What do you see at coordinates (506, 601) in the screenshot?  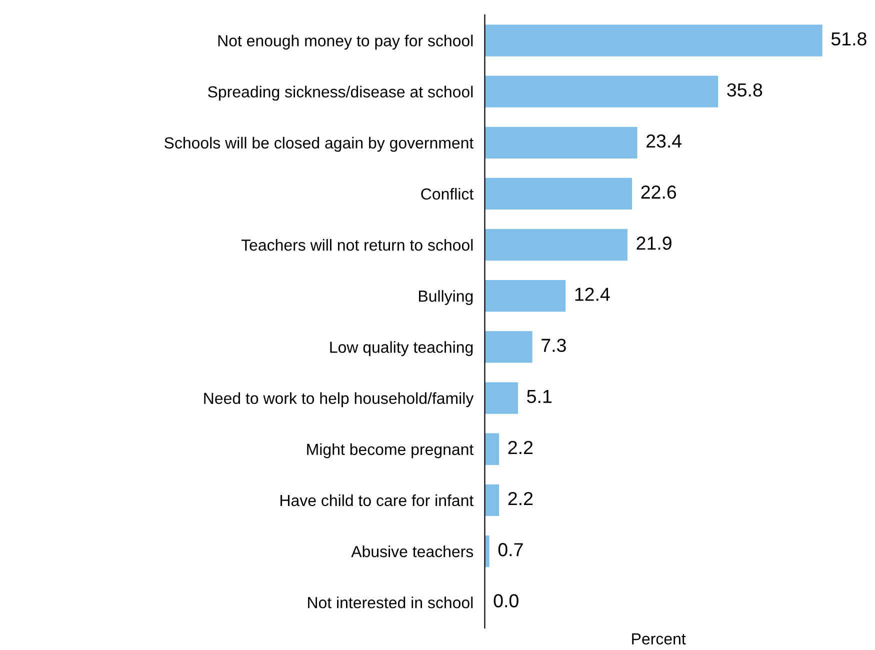 I see `data-label: 0.0` at bounding box center [506, 601].